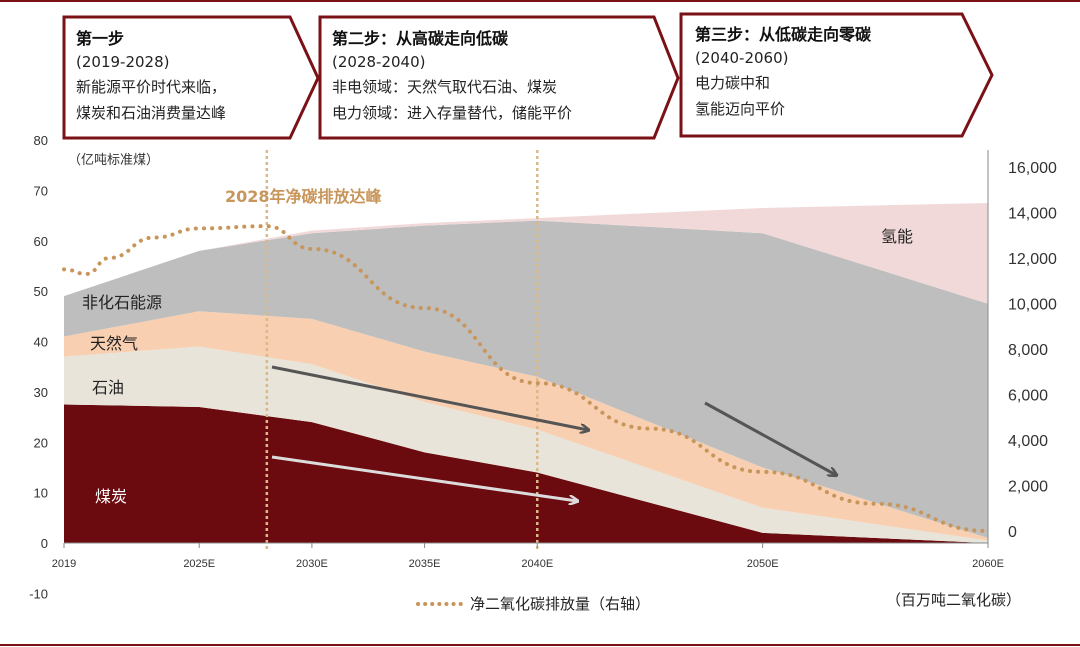 This screenshot has height=647, width=1080. Describe the element at coordinates (988, 564) in the screenshot. I see `x-tick-label-6: 2060E` at that location.